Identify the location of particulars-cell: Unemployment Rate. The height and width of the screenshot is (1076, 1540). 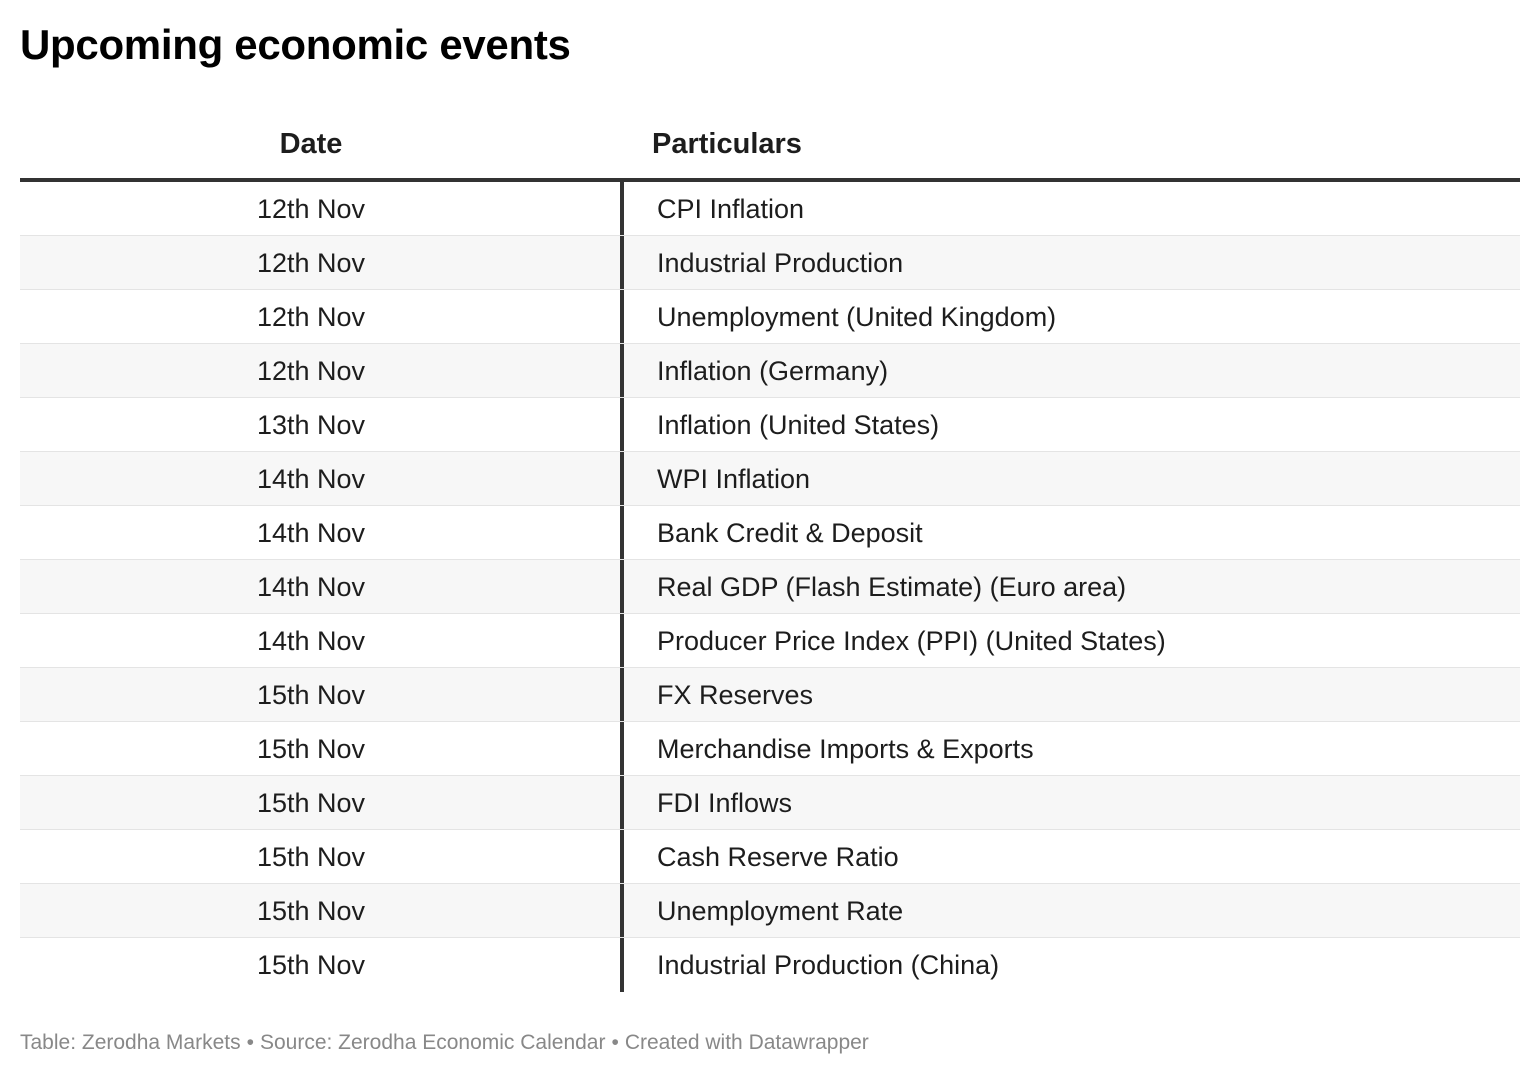
(1070, 910).